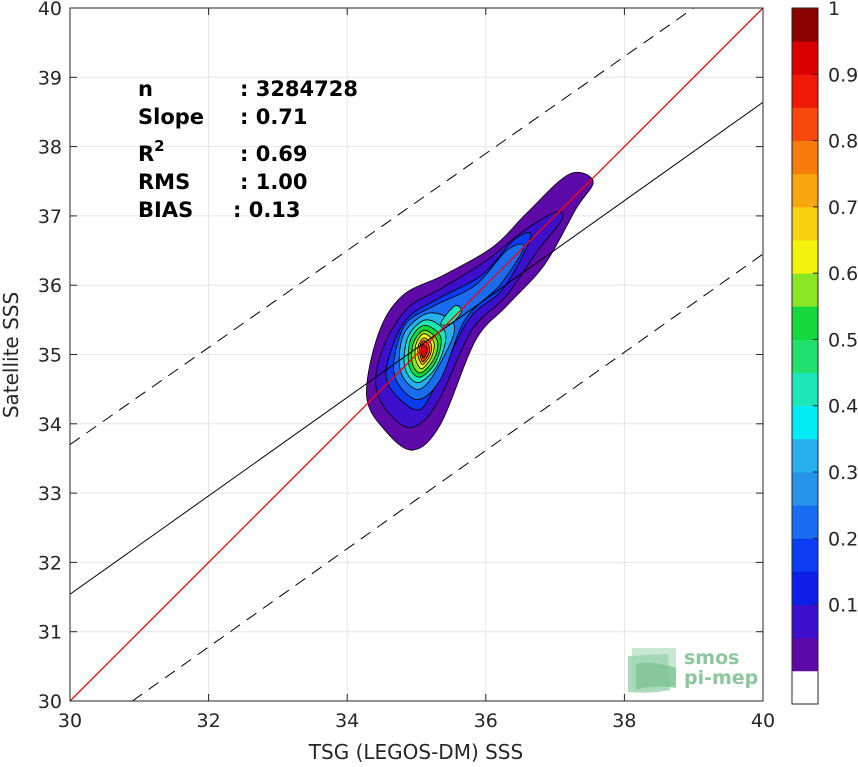 The width and height of the screenshot is (858, 767). I want to click on y-tick-label: 37, so click(50, 217).